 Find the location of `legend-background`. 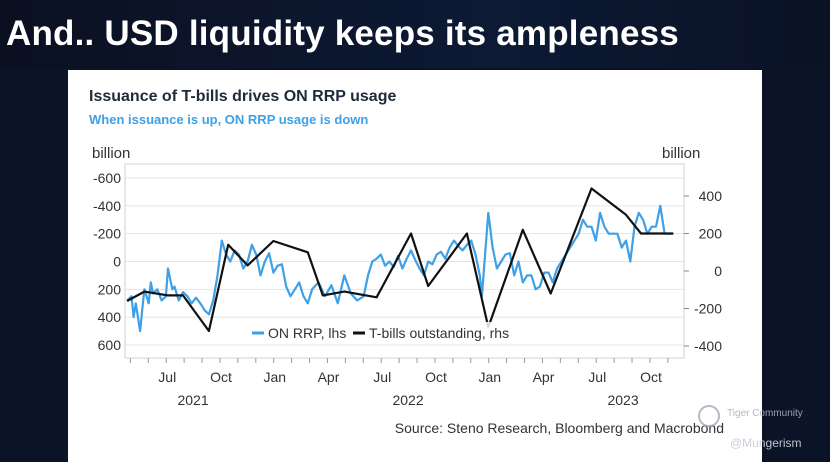

legend-background is located at coordinates (393, 333).